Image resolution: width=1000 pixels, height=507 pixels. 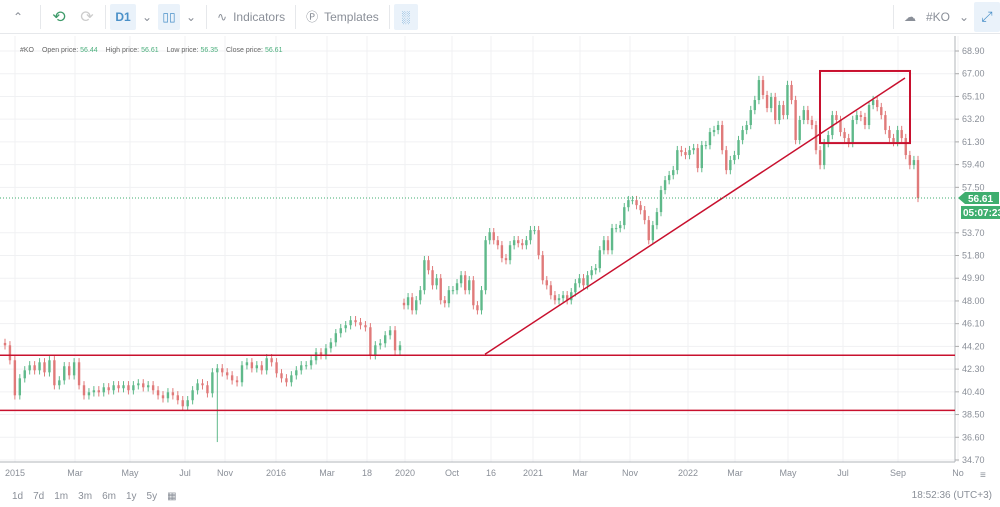 I want to click on redo-icon: ⟳, so click(x=87, y=17).